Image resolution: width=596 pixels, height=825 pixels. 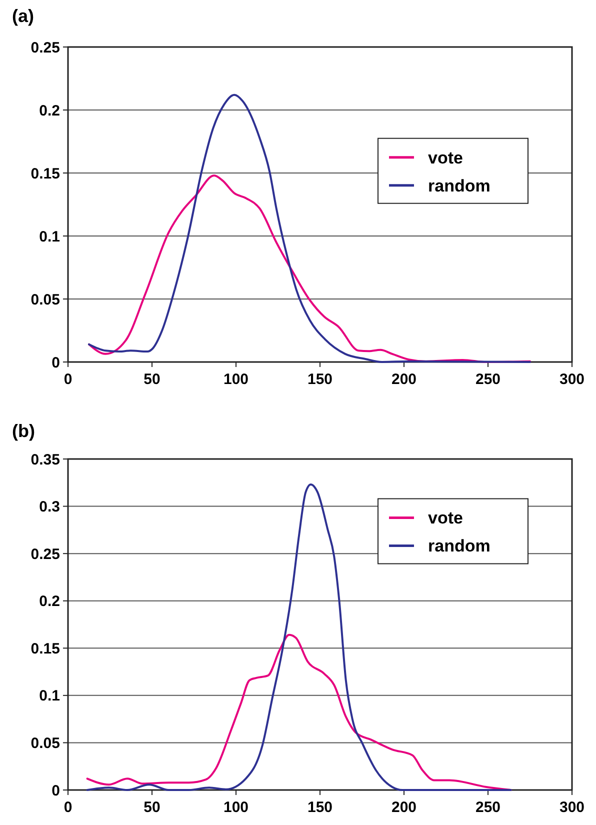 What do you see at coordinates (23, 16) in the screenshot?
I see `chart-title: (a)` at bounding box center [23, 16].